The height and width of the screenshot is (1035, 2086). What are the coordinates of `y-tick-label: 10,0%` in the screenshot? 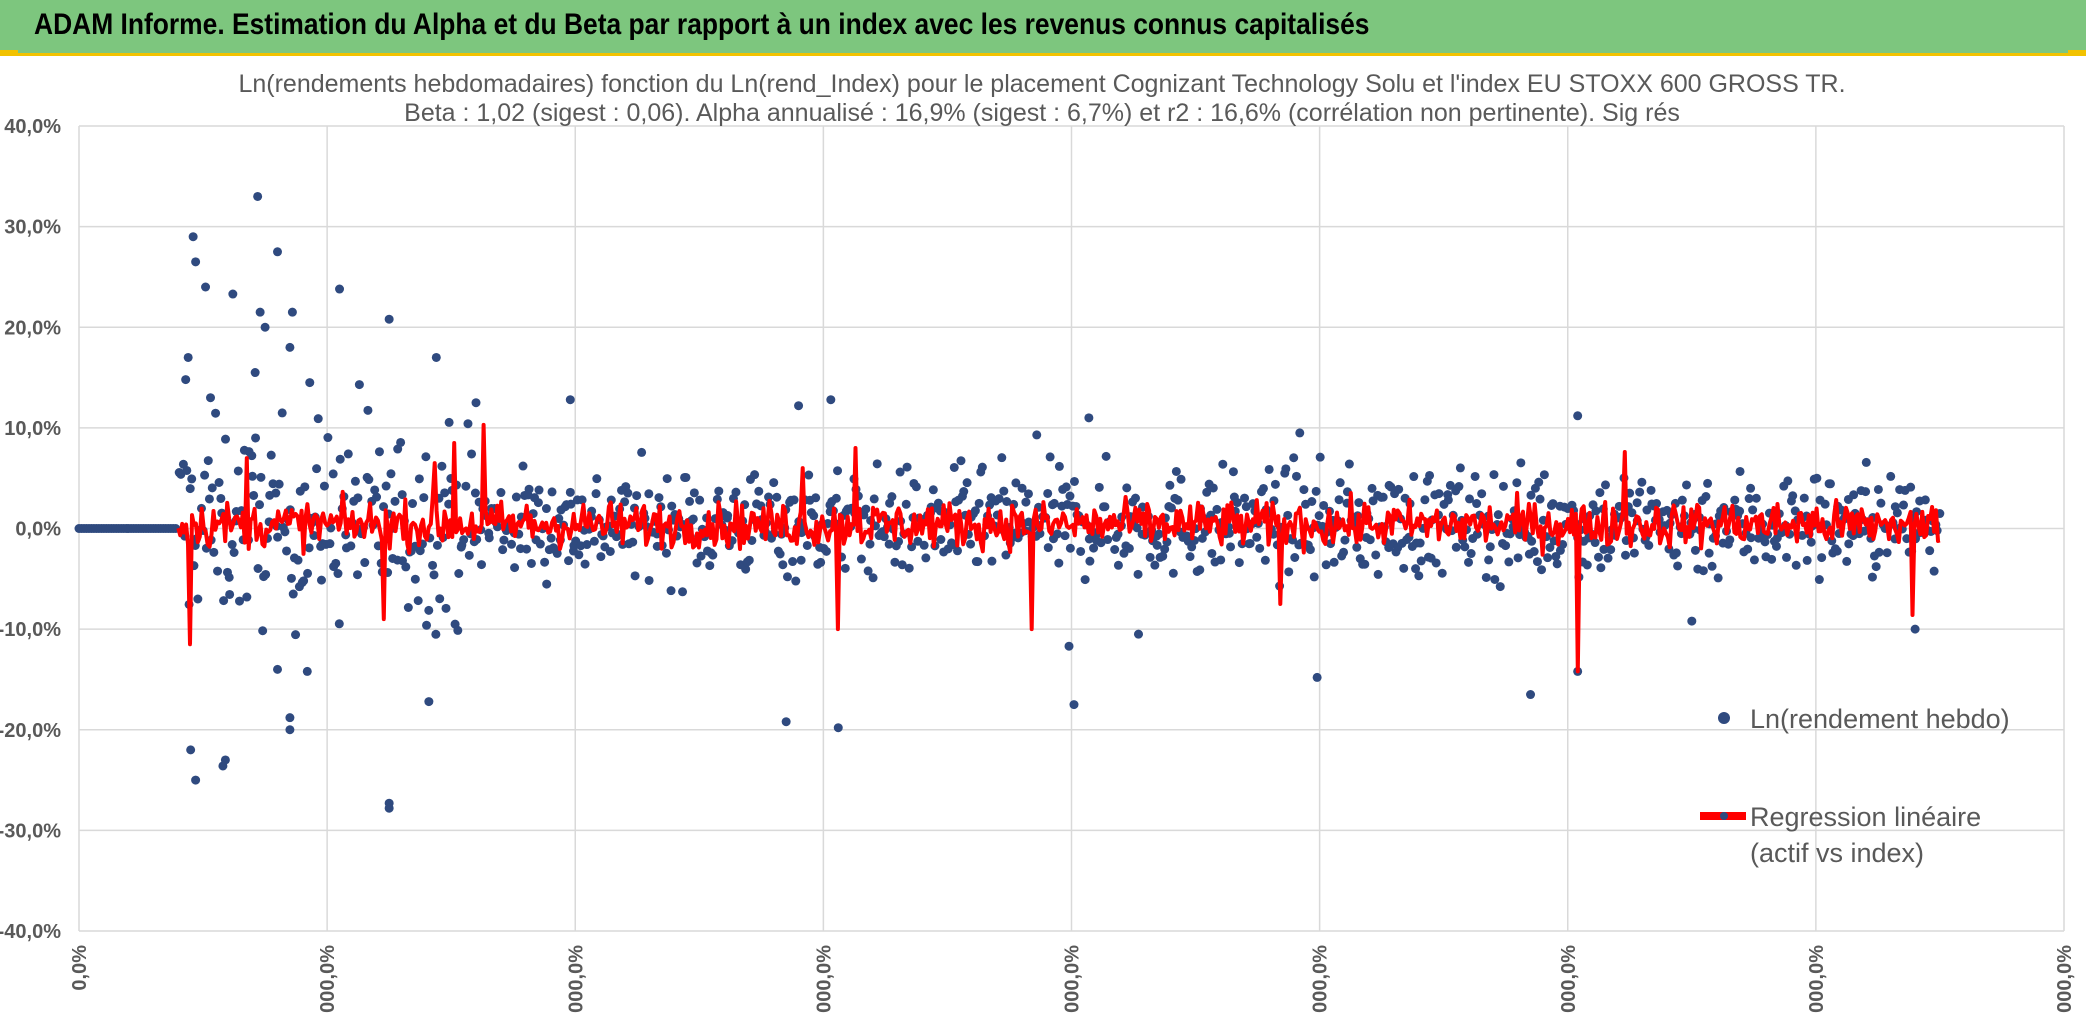 It's located at (32, 429).